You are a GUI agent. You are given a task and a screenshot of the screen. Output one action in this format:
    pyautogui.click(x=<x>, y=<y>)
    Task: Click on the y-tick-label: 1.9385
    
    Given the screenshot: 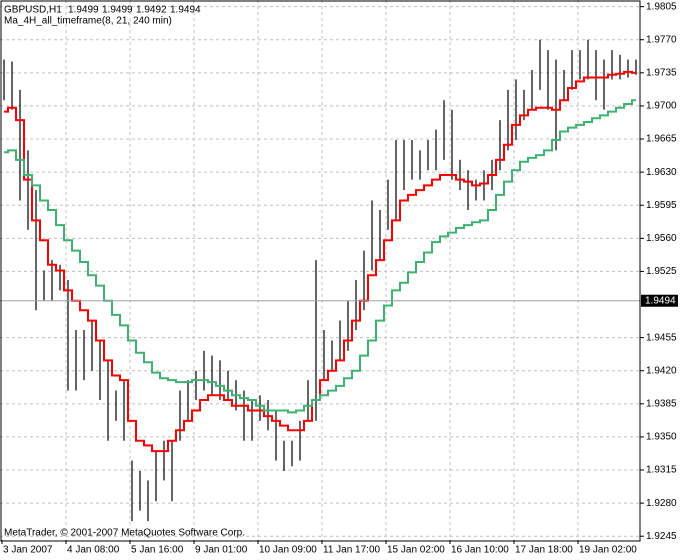 What is the action you would take?
    pyautogui.click(x=661, y=403)
    